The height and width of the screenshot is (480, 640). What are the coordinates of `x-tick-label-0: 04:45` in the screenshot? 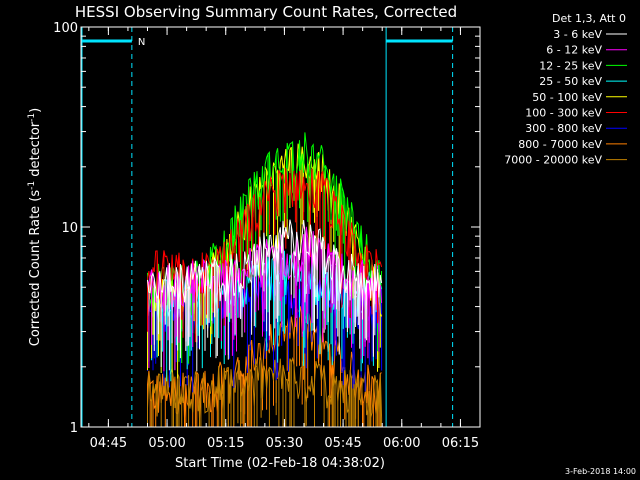 It's located at (108, 443).